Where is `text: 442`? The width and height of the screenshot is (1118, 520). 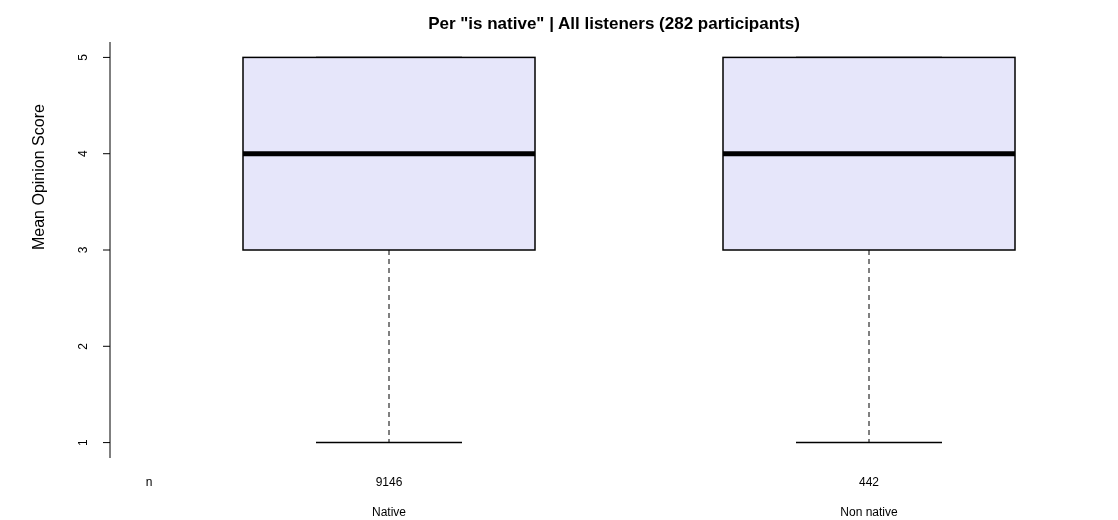 text: 442 is located at coordinates (869, 482).